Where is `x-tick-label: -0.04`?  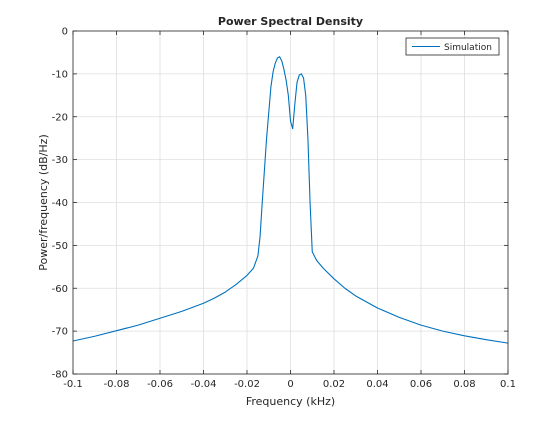 x-tick-label: -0.04 is located at coordinates (204, 384).